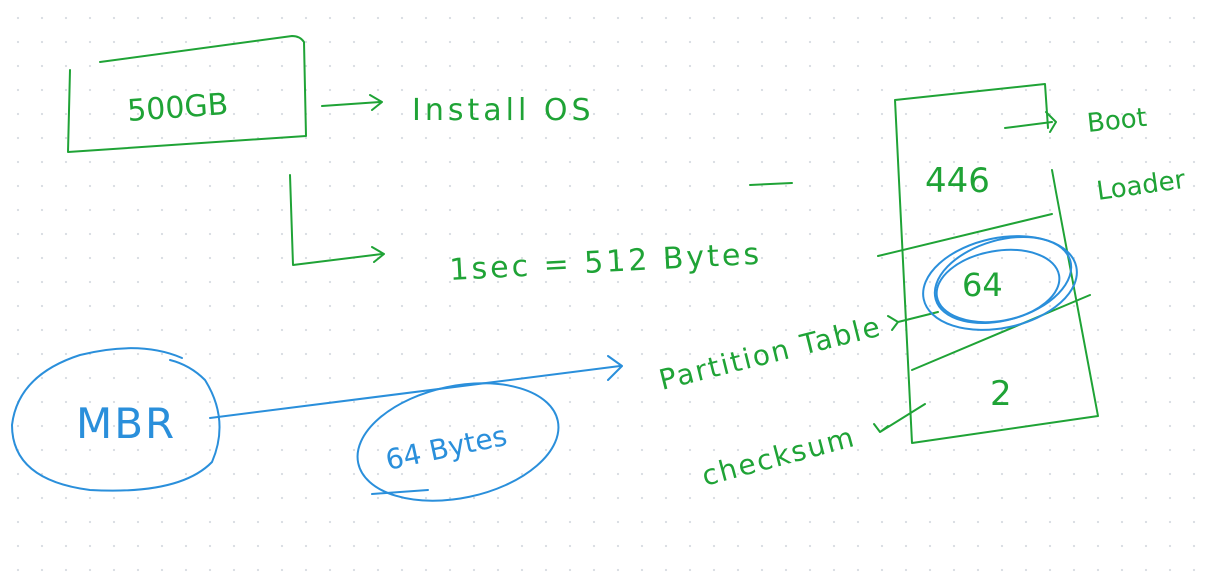  Describe the element at coordinates (778, 456) in the screenshot. I see `checksum-label: checksum` at that location.